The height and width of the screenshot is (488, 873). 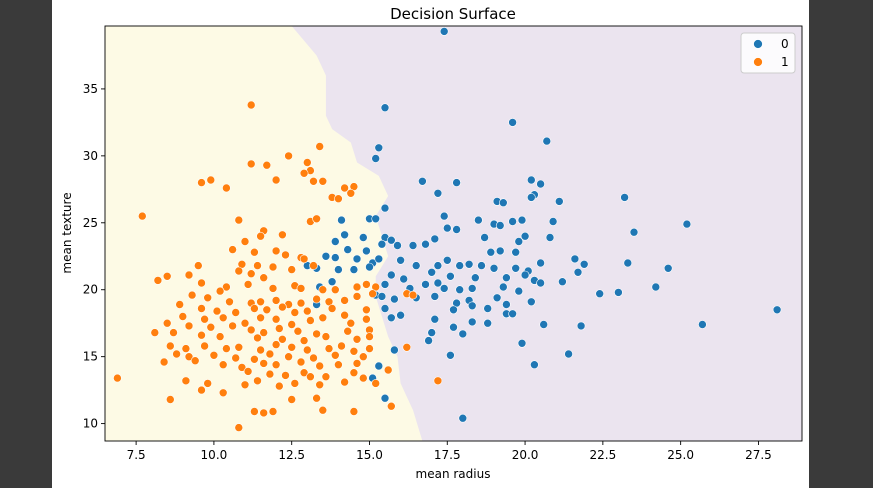 I want to click on chart-title: Decision Surface, so click(x=453, y=14).